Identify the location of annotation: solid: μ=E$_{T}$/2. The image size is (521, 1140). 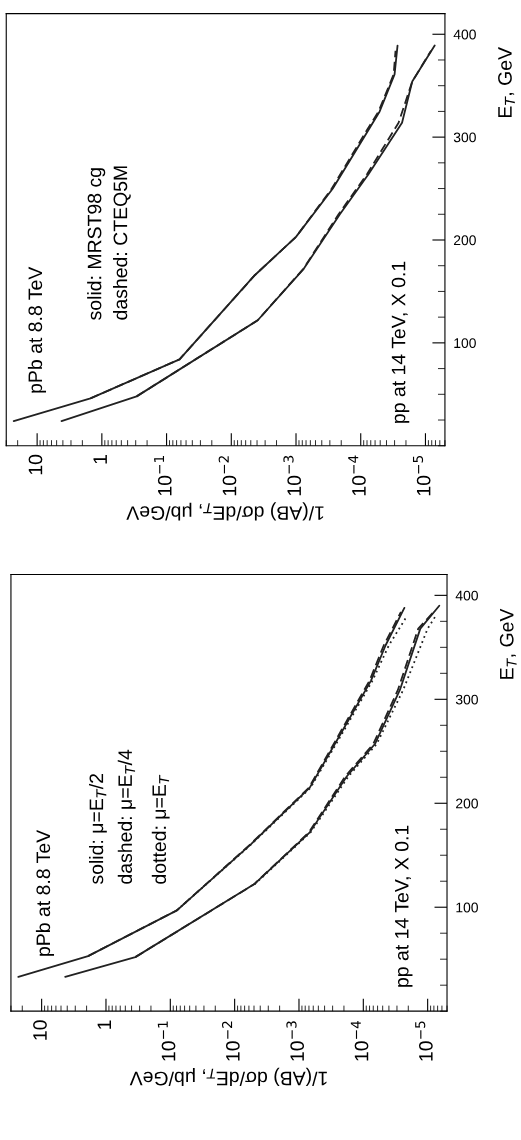
(97, 829).